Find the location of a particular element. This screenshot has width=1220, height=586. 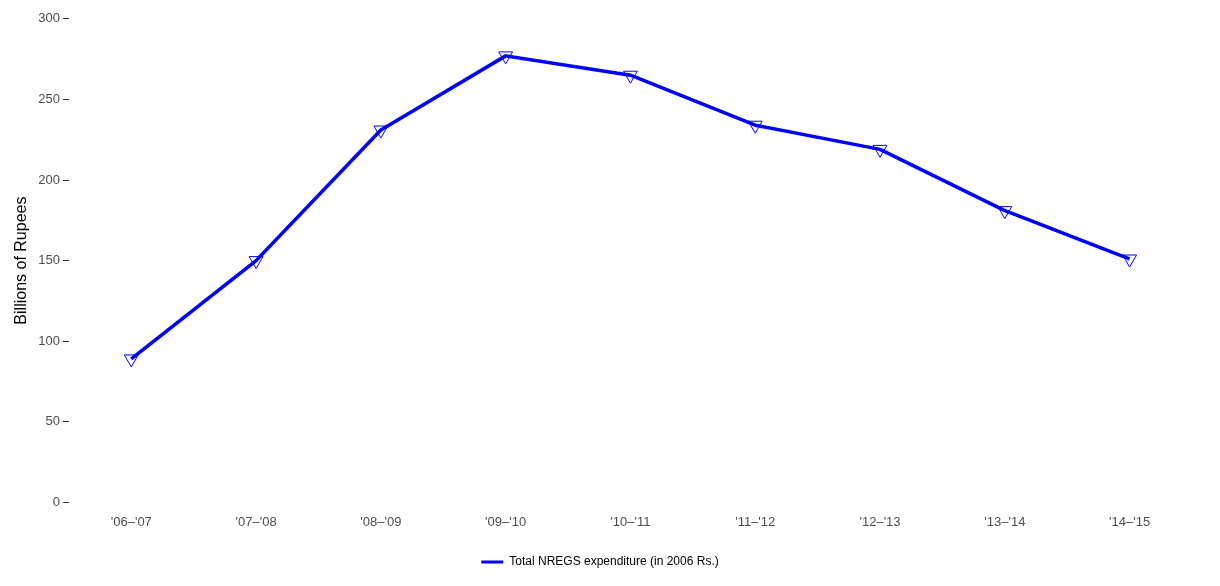

y-tick-label: 300 is located at coordinates (49, 18).